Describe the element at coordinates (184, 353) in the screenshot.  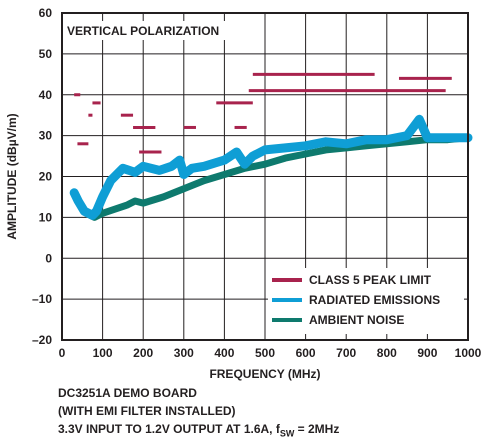
I see `x-tick-label: 300` at that location.